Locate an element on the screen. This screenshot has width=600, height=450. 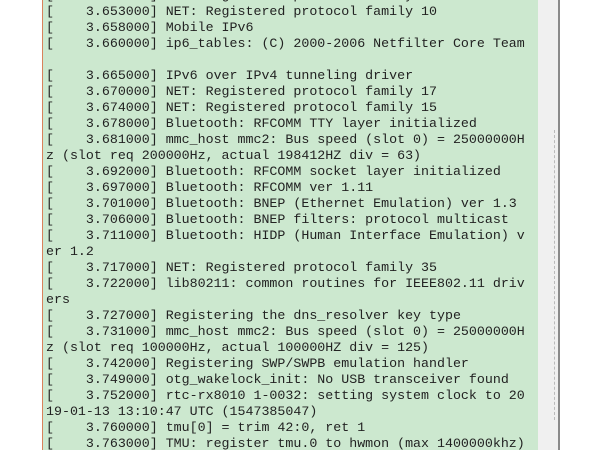
log-line: 19-01-13 13:10:47 UTC (1547385047) is located at coordinates (182, 411).